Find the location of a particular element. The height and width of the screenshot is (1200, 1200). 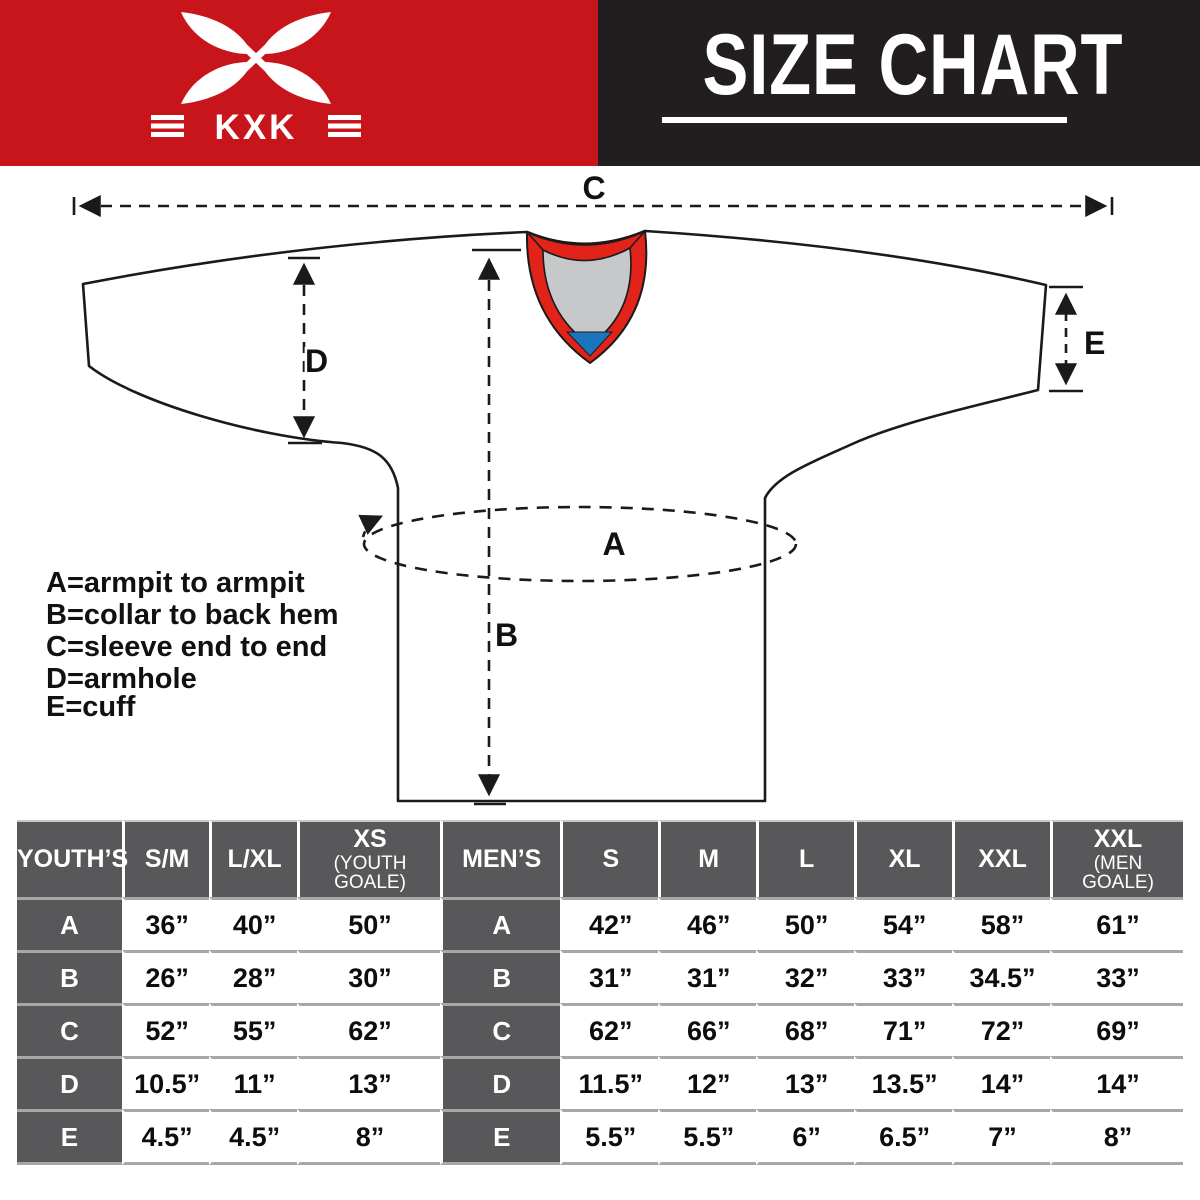

legend-line-d: D=armhole is located at coordinates (121, 679).